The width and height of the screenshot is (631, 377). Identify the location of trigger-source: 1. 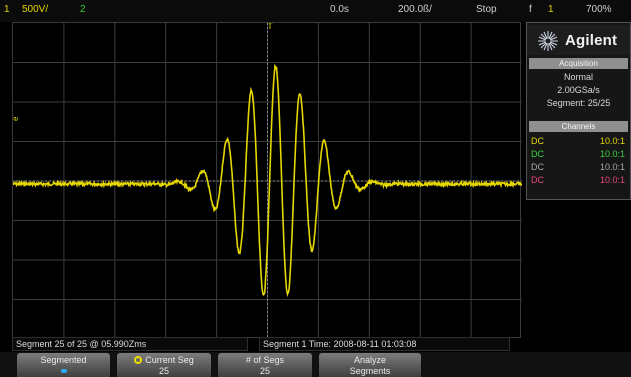
(551, 9).